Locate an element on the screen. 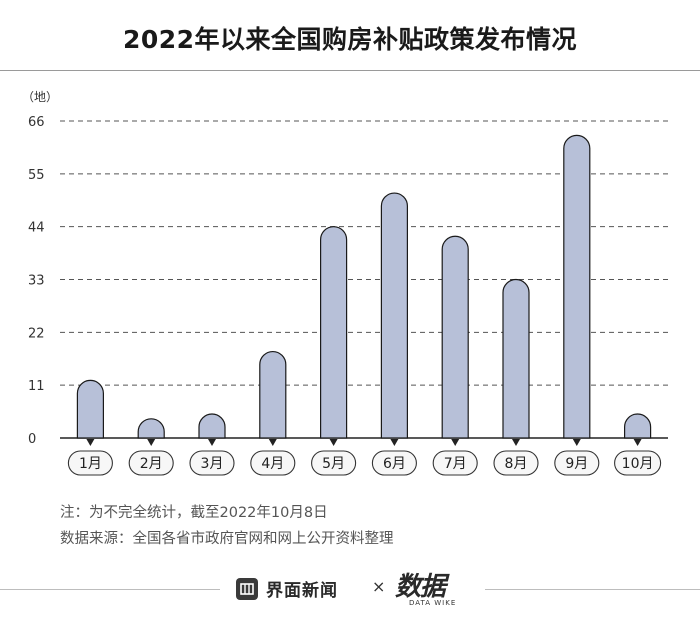  x-tick-label: 7月 is located at coordinates (455, 464).